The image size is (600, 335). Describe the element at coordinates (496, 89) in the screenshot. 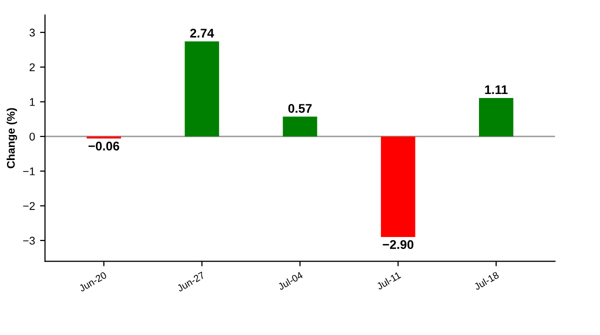

I see `data-label: 1.11` at that location.